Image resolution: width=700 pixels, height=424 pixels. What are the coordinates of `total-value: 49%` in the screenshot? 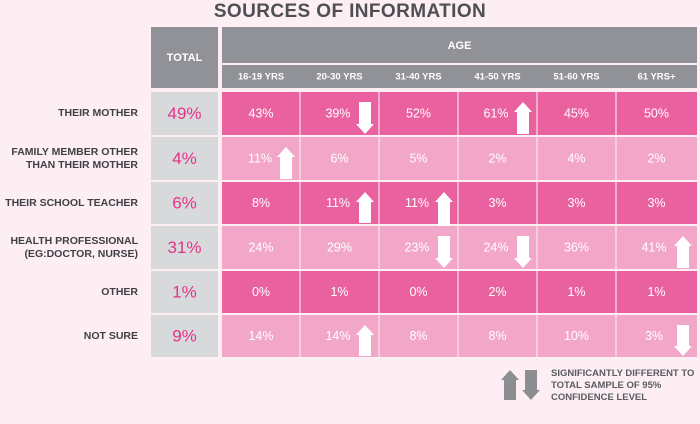 It's located at (184, 113).